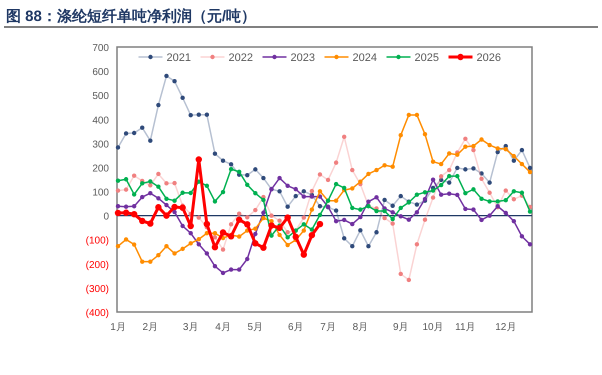  I want to click on y-tick-label: (200), so click(97, 265).